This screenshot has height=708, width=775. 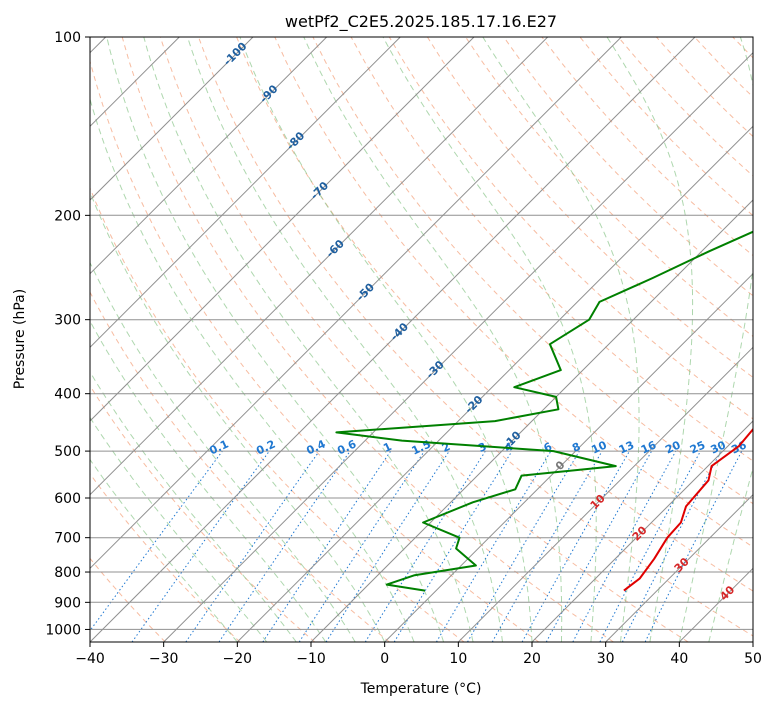 I want to click on x-tick-label: −40, so click(x=90, y=659).